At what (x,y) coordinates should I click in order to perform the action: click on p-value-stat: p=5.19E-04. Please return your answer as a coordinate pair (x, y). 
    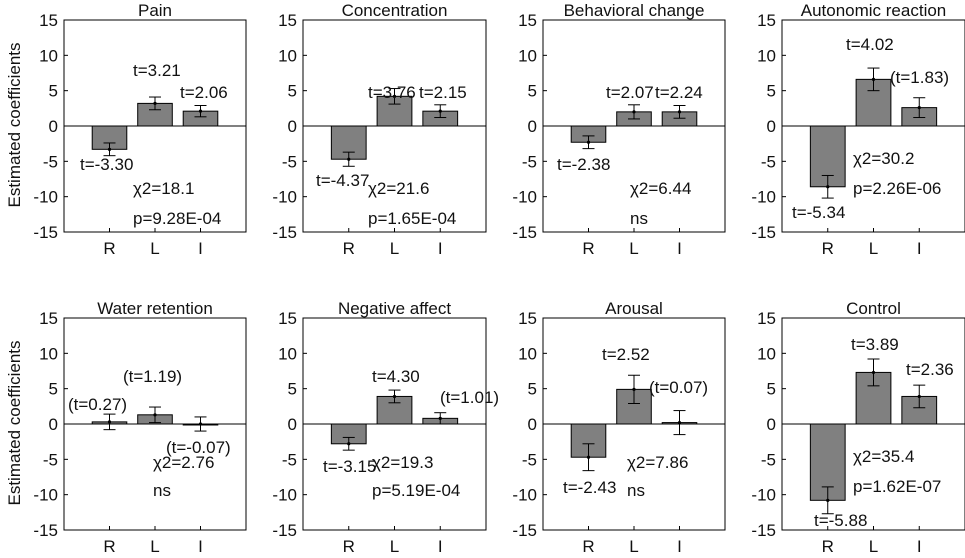
    Looking at the image, I should click on (416, 490).